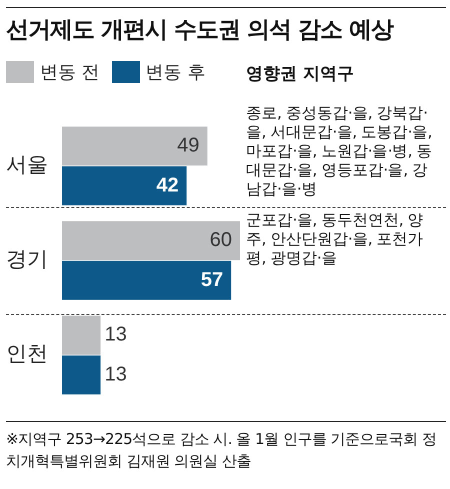  I want to click on legend-label: 변동 후, so click(176, 72).